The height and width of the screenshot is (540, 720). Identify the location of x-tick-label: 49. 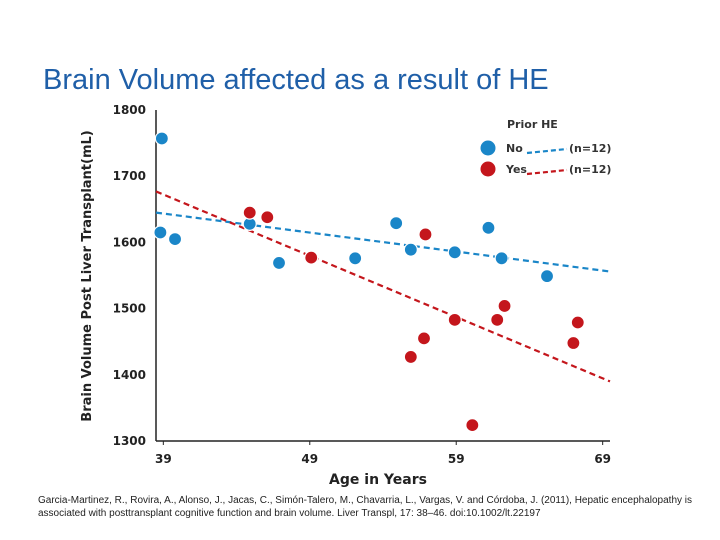
(309, 459).